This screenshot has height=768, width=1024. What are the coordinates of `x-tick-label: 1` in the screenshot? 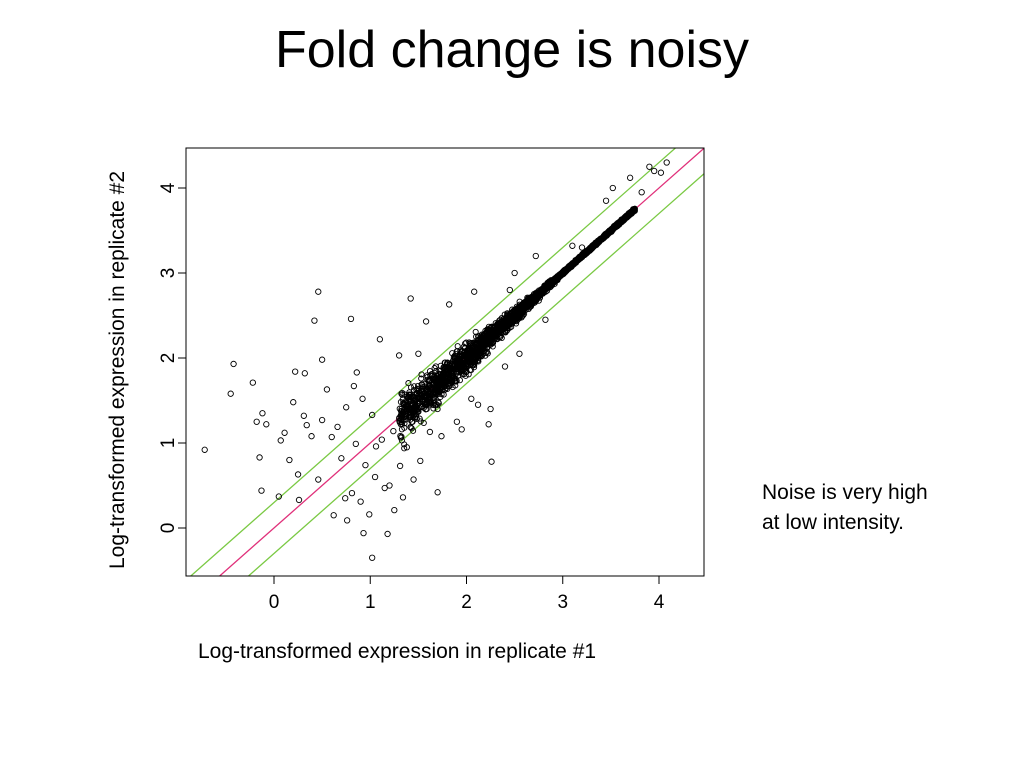 It's located at (370, 602).